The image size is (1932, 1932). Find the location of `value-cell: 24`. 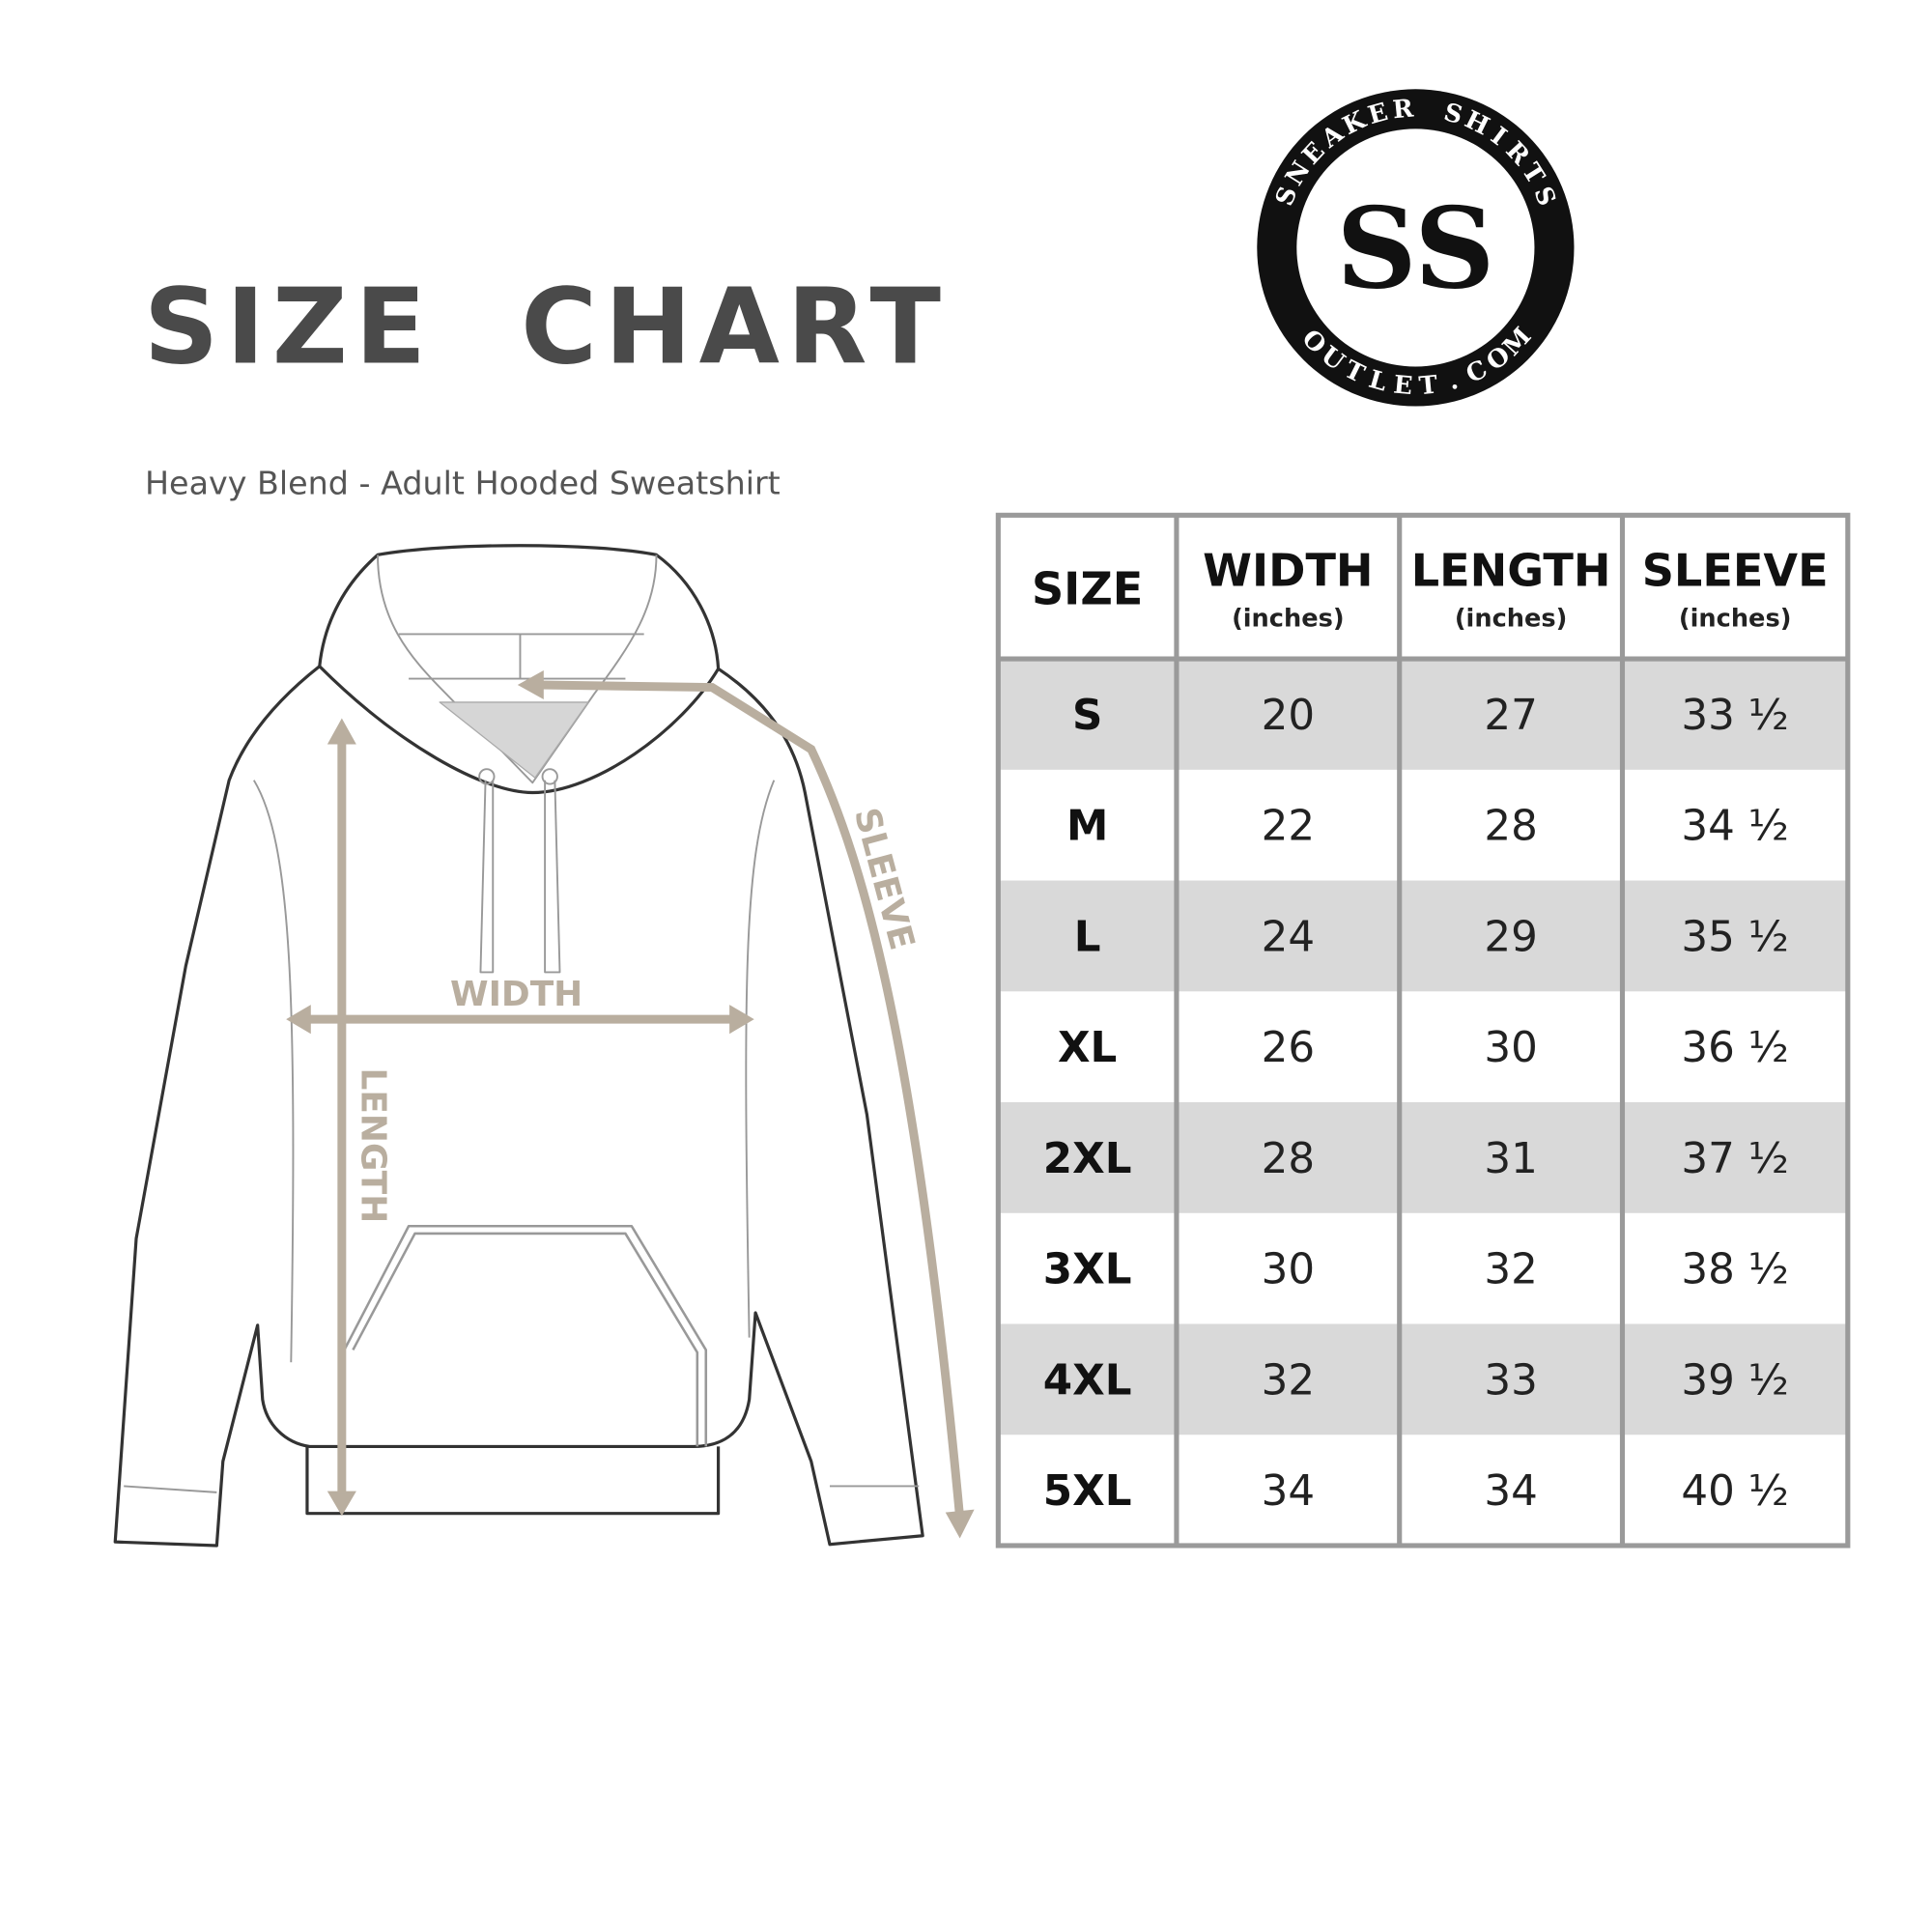

value-cell: 24 is located at coordinates (1288, 937).